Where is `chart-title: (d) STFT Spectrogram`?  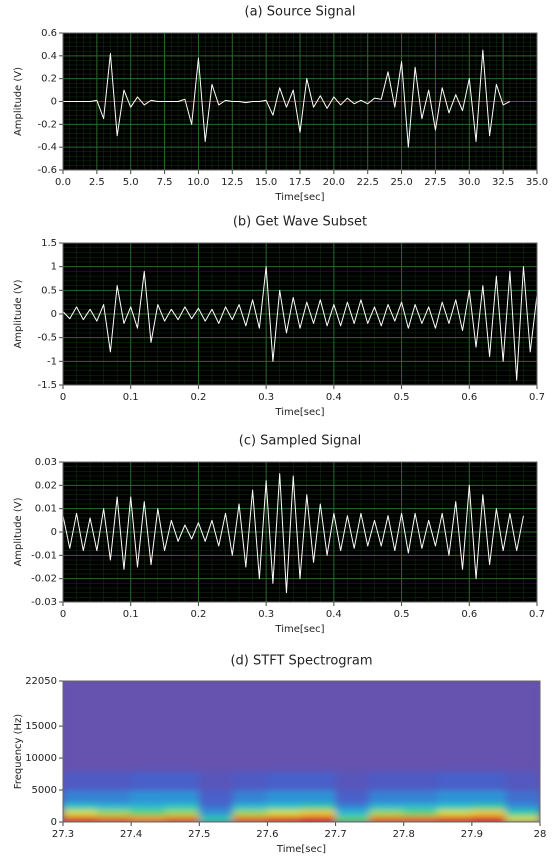
chart-title: (d) STFT Spectrogram is located at coordinates (301, 661).